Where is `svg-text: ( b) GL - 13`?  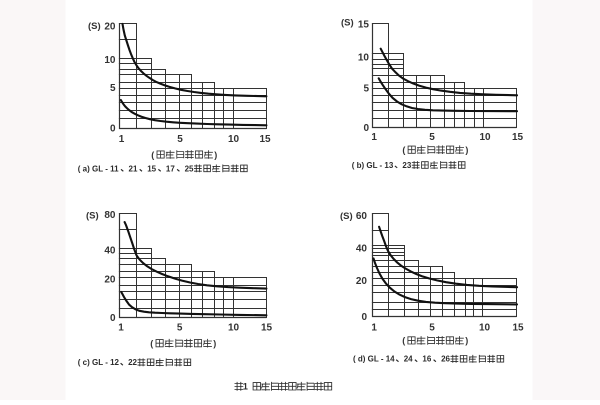
svg-text: ( b) GL - 13 is located at coordinates (373, 165).